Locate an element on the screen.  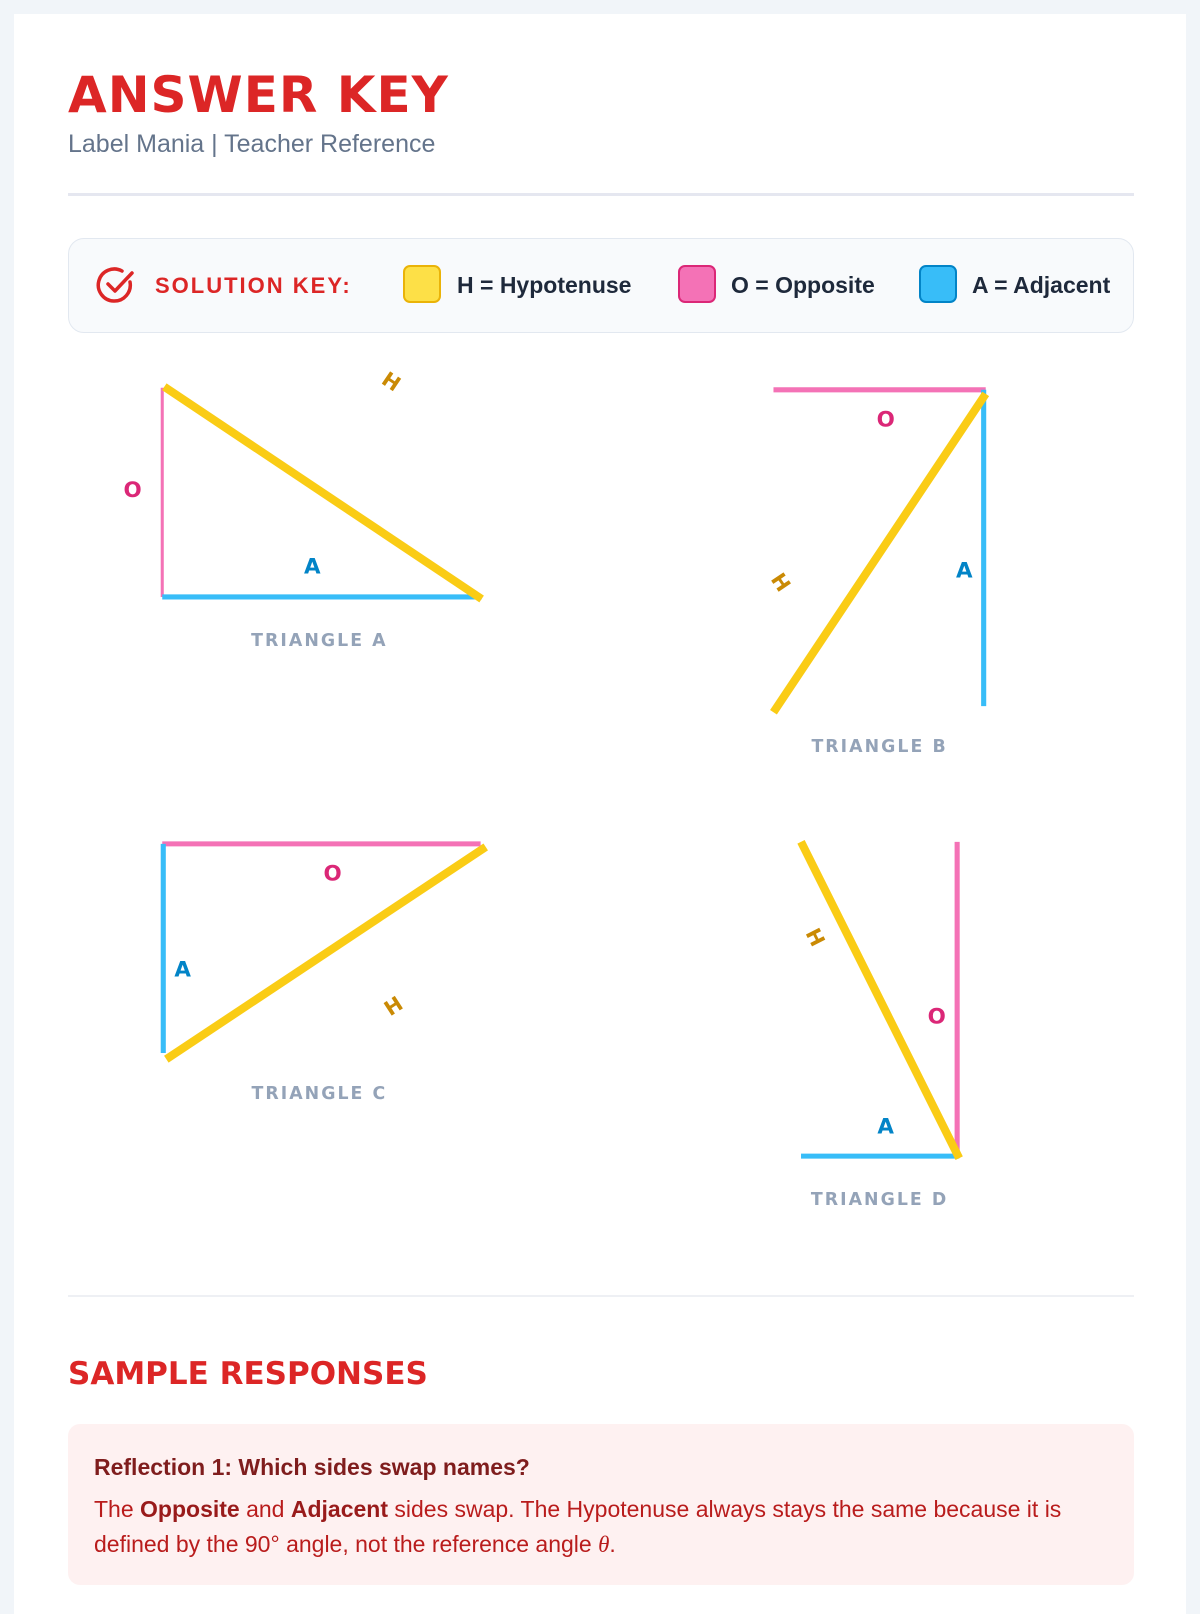
section-title: SAMPLE RESPONSES is located at coordinates (248, 1374).